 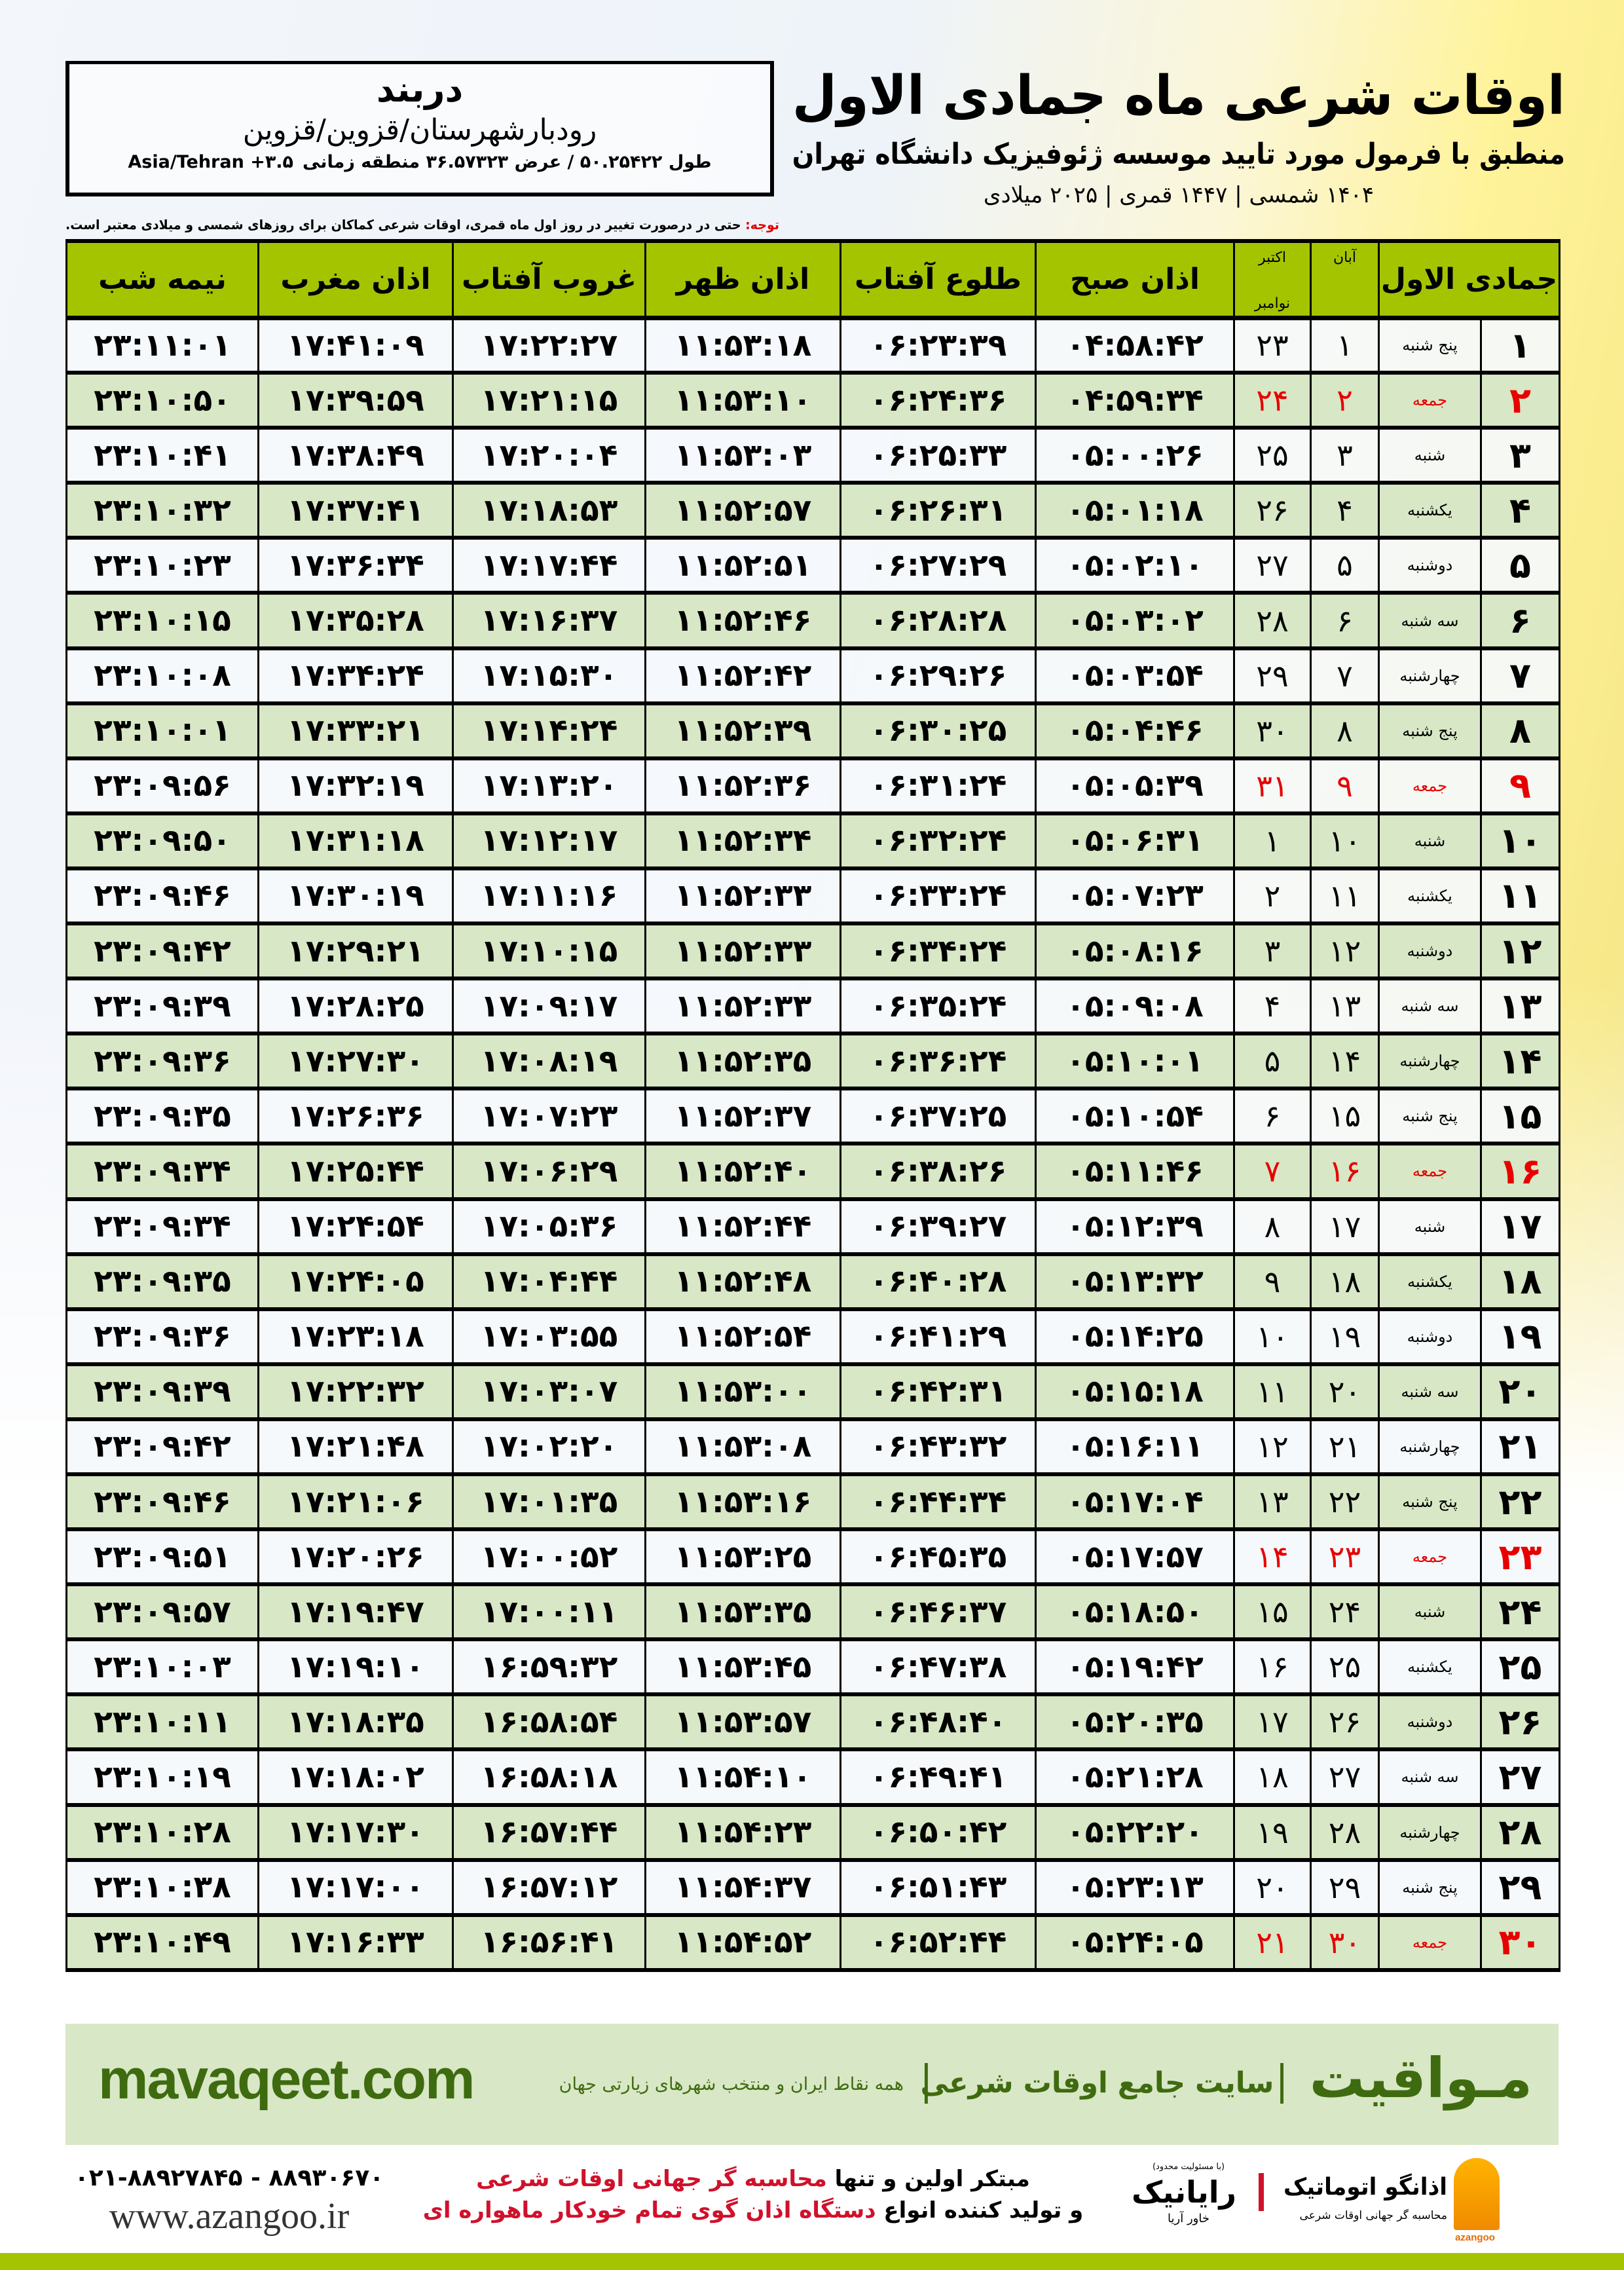 What do you see at coordinates (742, 786) in the screenshot?
I see `dhuhr-time: ۱۱:۵۲:۳۶` at bounding box center [742, 786].